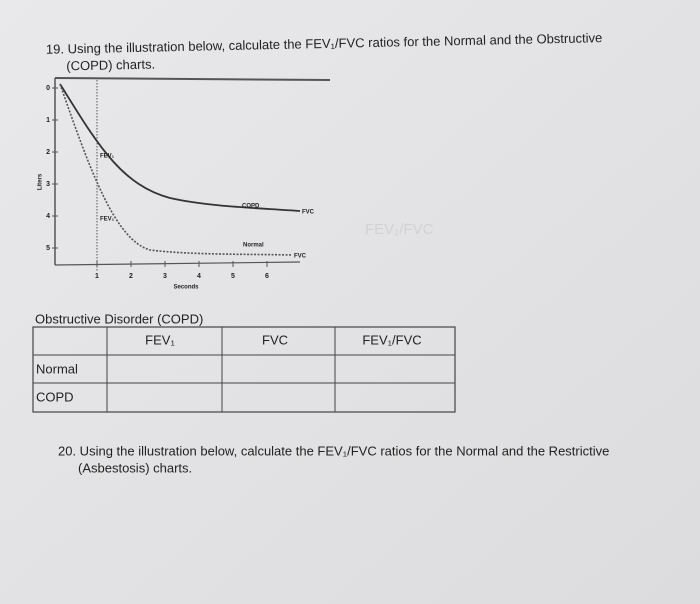 The width and height of the screenshot is (700, 604). I want to click on x-tick-label: 2, so click(131, 276).